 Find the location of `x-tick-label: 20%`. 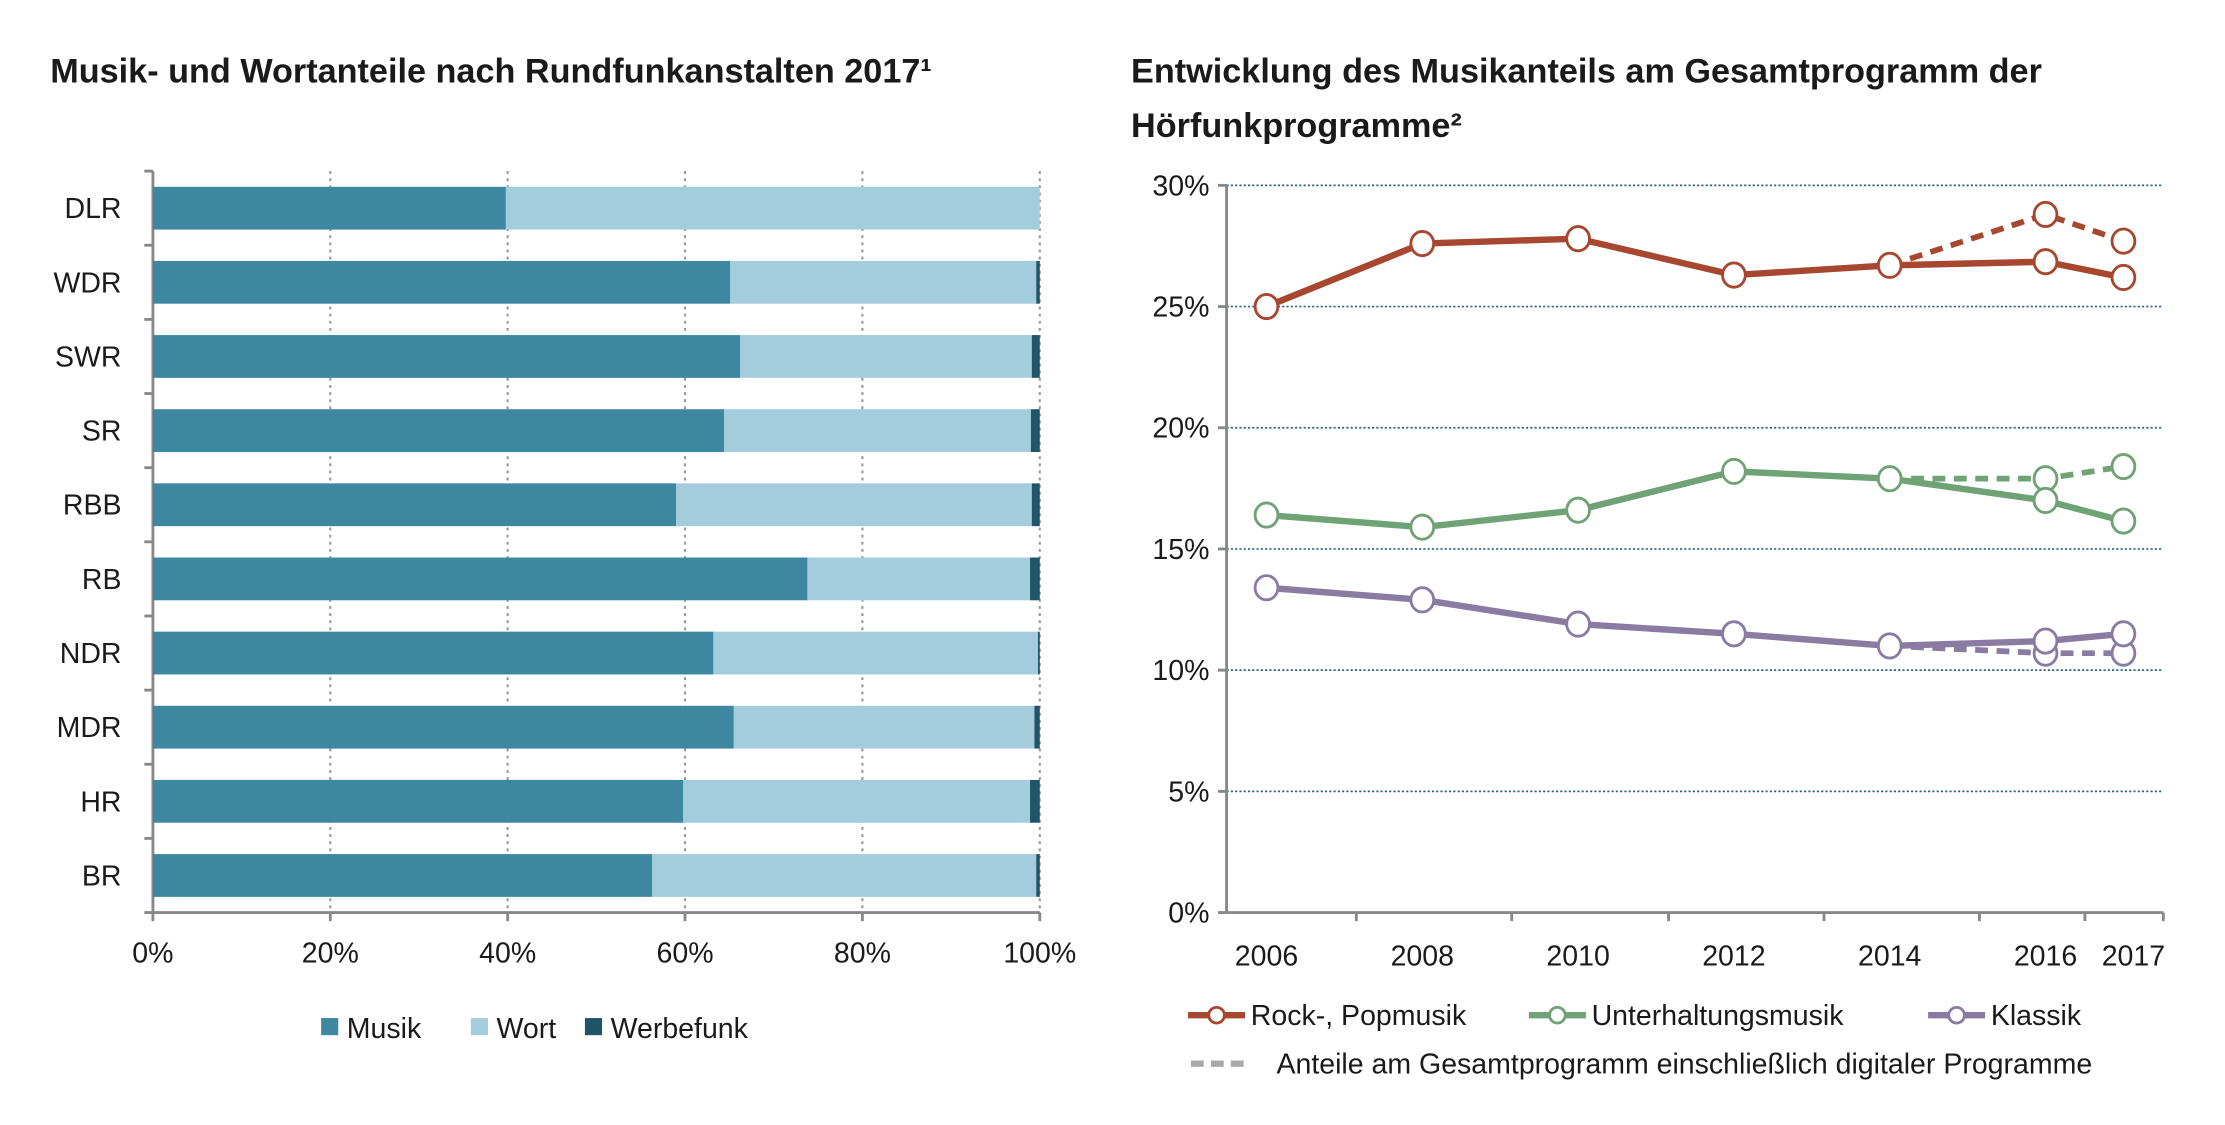

x-tick-label: 20% is located at coordinates (330, 953).